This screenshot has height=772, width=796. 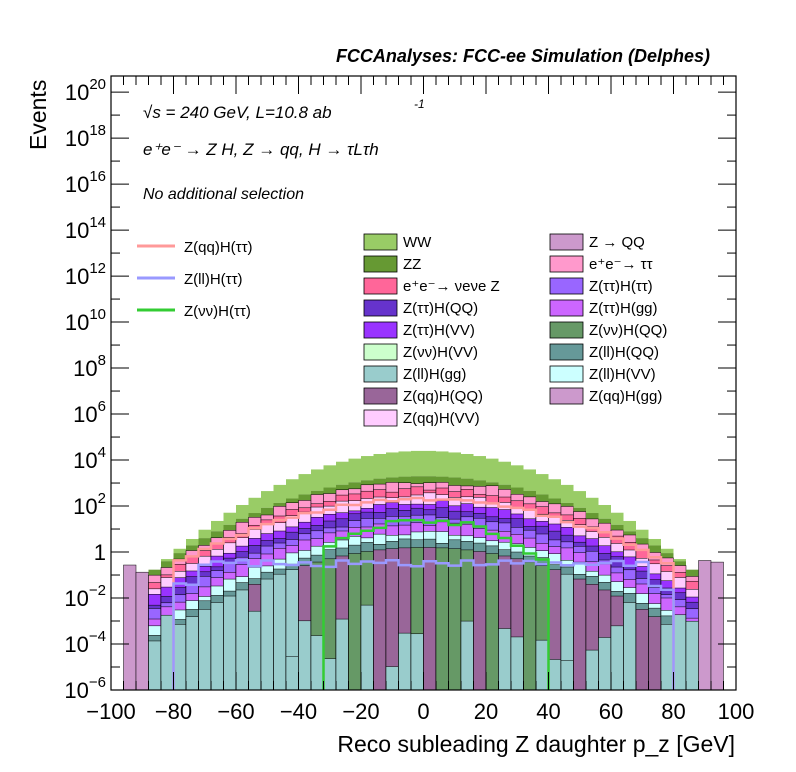 What do you see at coordinates (536, 744) in the screenshot?
I see `x-axis-title: Reco subleading Z daughter p_z [GeV]` at bounding box center [536, 744].